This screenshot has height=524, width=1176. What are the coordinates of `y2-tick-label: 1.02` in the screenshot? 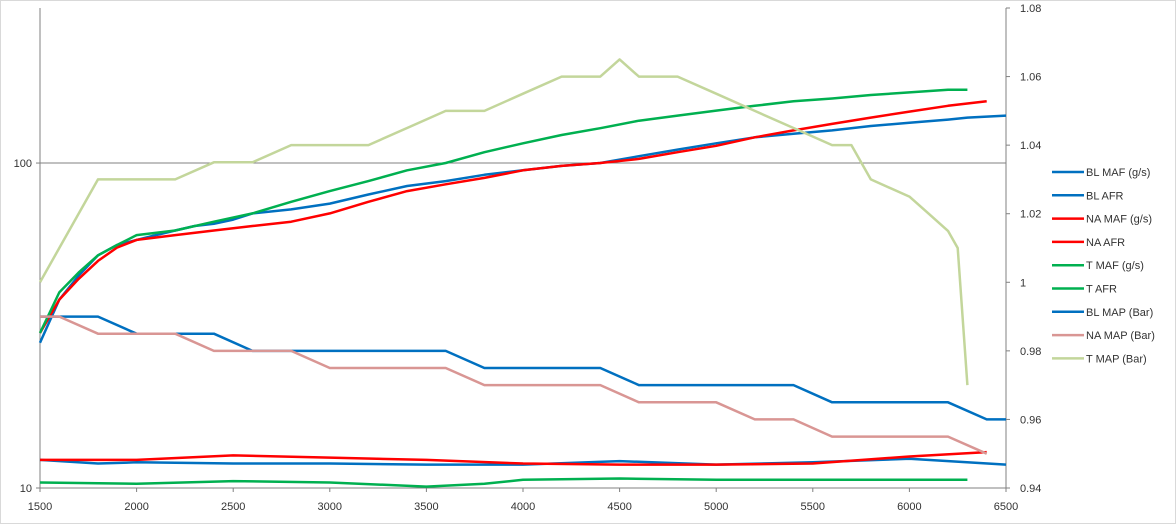 It's located at (1030, 215).